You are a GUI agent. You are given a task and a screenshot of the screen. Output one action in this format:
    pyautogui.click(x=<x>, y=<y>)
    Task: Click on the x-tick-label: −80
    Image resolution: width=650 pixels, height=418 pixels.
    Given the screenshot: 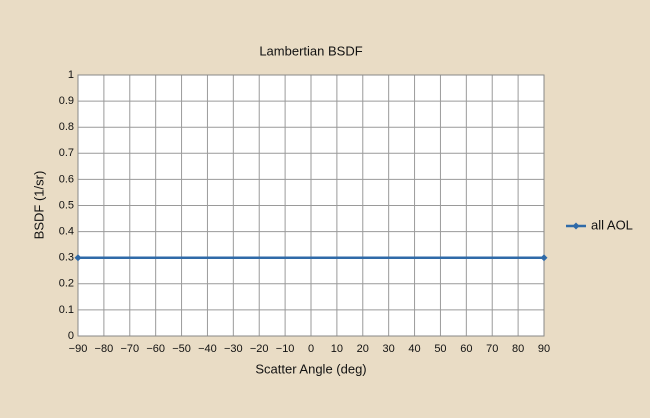 What is the action you would take?
    pyautogui.click(x=104, y=349)
    